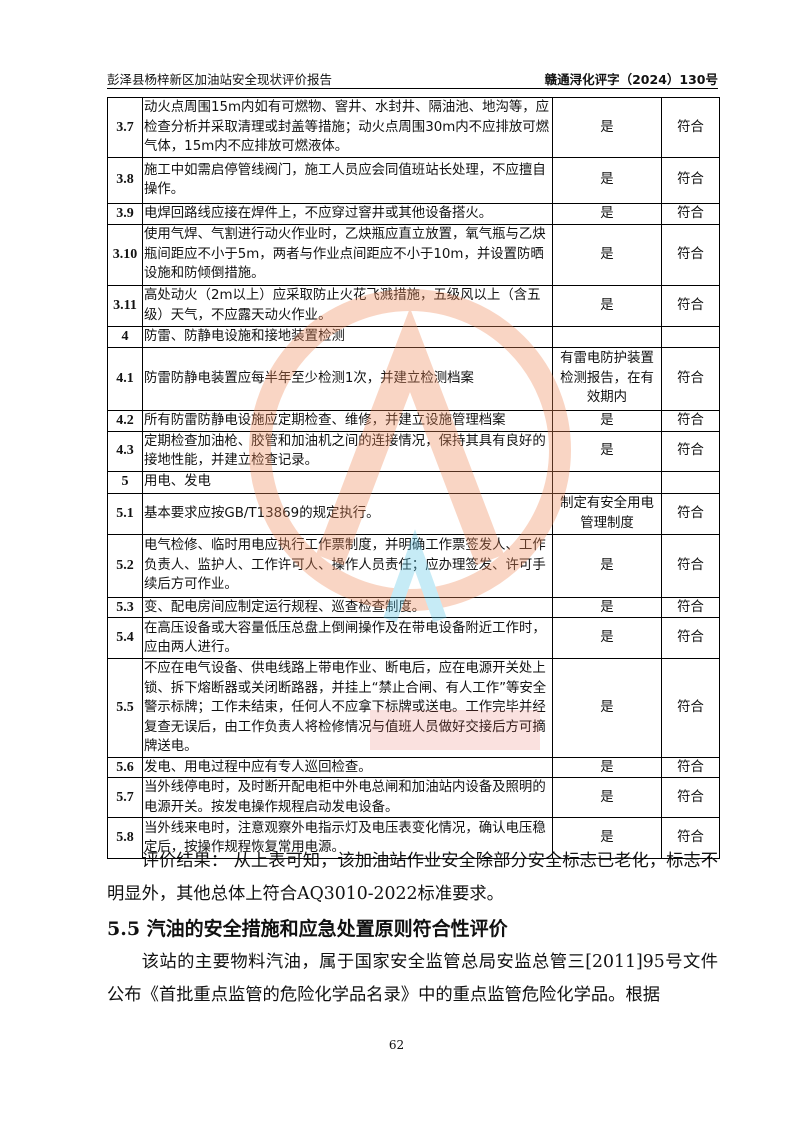 This screenshot has height=1122, width=793. What do you see at coordinates (631, 79) in the screenshot?
I see `report-number: 赣通浔化评字（2024）130号` at bounding box center [631, 79].